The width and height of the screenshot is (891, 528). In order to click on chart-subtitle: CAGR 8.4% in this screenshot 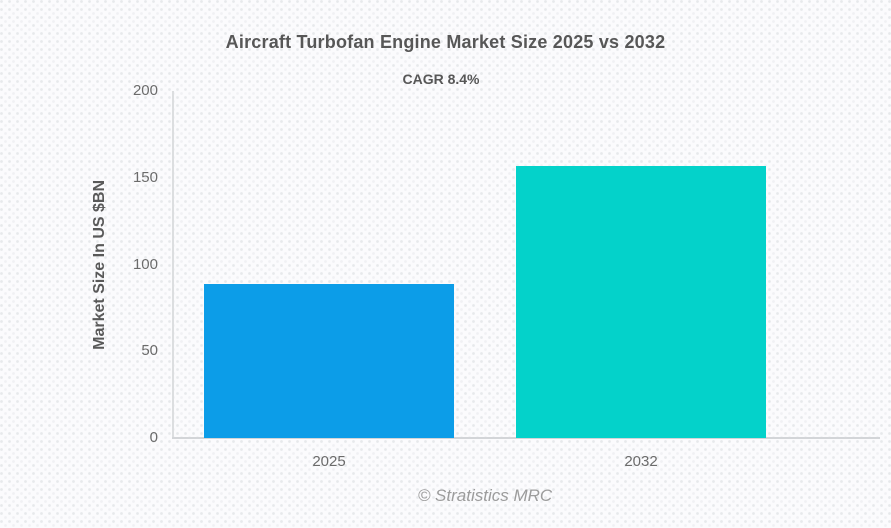, I will do `click(441, 79)`.